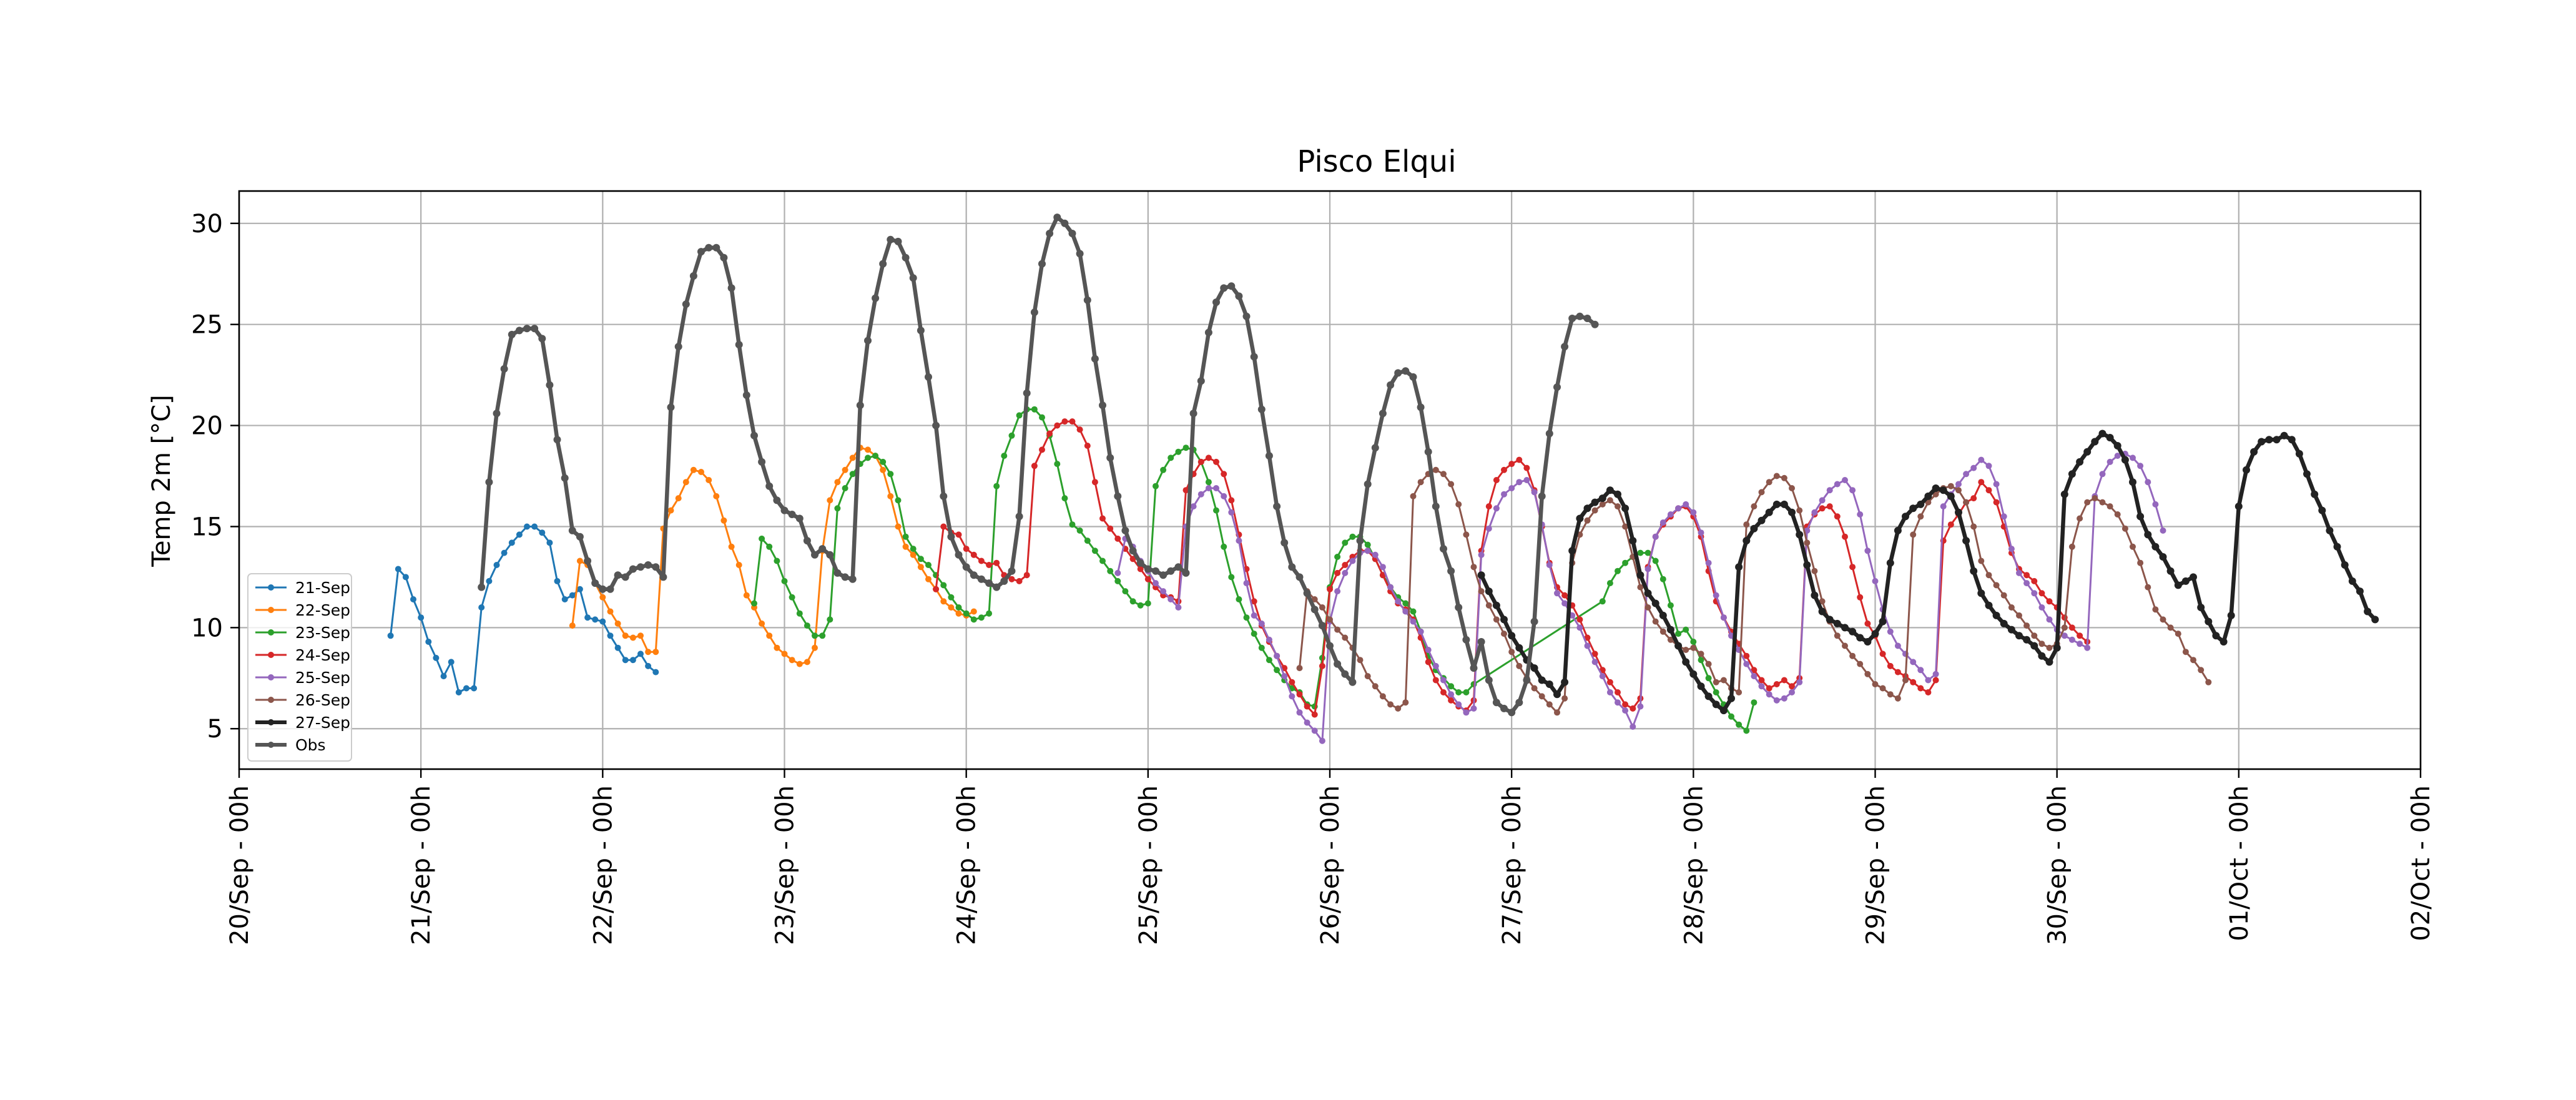 Image resolution: width=2576 pixels, height=1100 pixels. I want to click on series-25-sep, so click(1640, 597).